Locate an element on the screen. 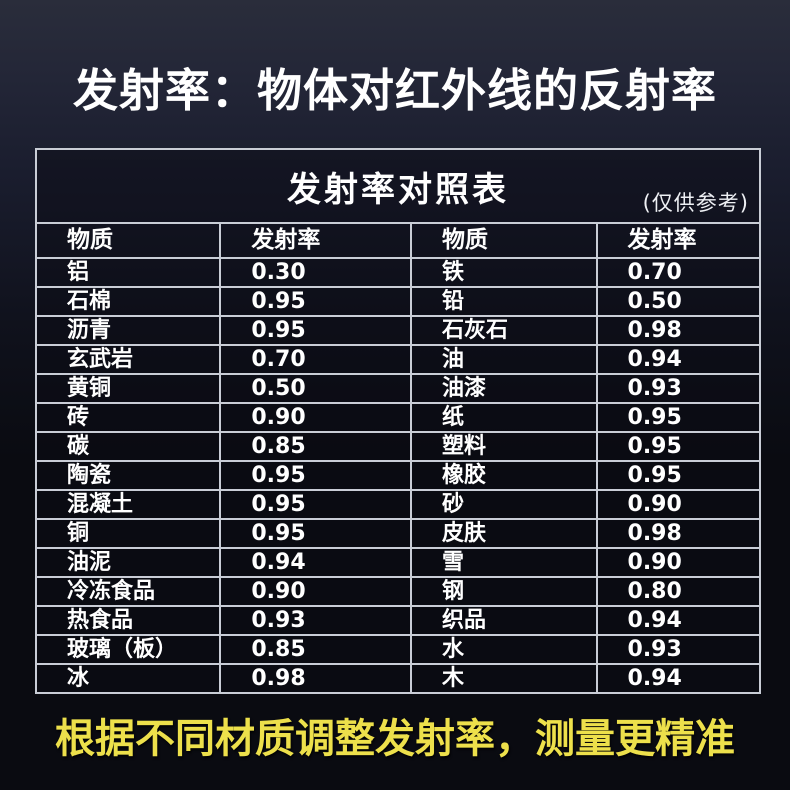 The image size is (790, 790). table-row: 玄武岩 0.70 油 0.94 is located at coordinates (398, 359).